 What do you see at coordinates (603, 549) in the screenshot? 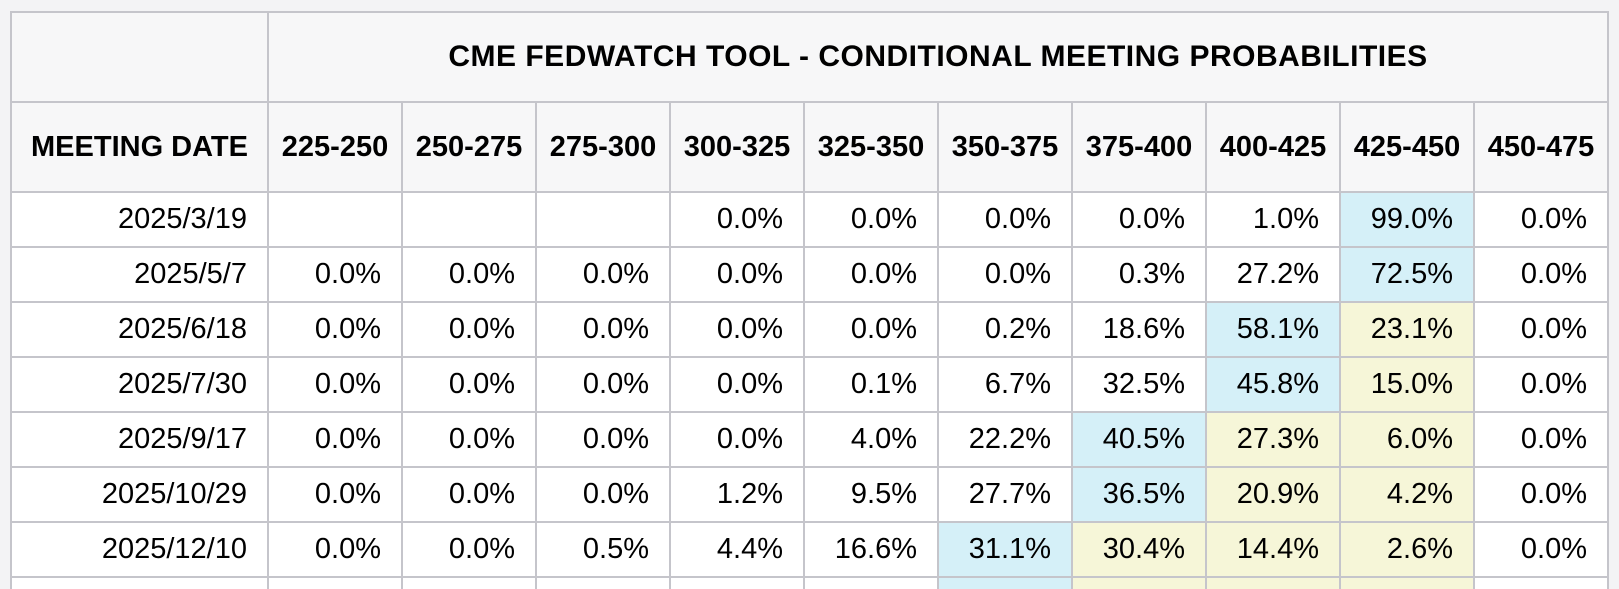
I see `probability-cell: 0.5%` at bounding box center [603, 549].